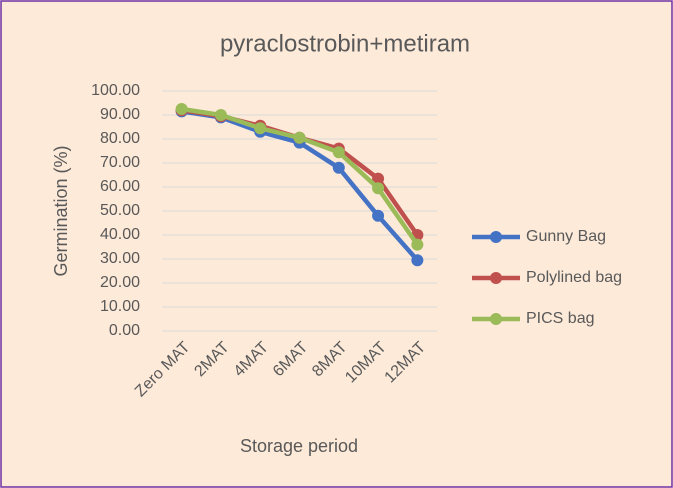 The width and height of the screenshot is (673, 488). I want to click on legend-label: PICS bag, so click(560, 318).